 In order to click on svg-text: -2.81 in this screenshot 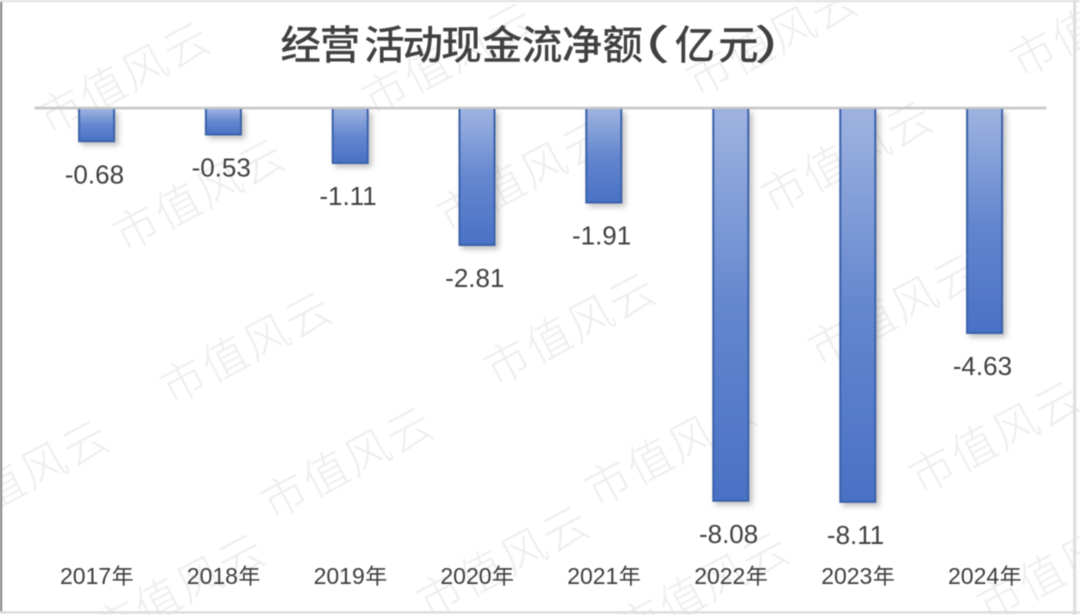, I will do `click(474, 278)`.